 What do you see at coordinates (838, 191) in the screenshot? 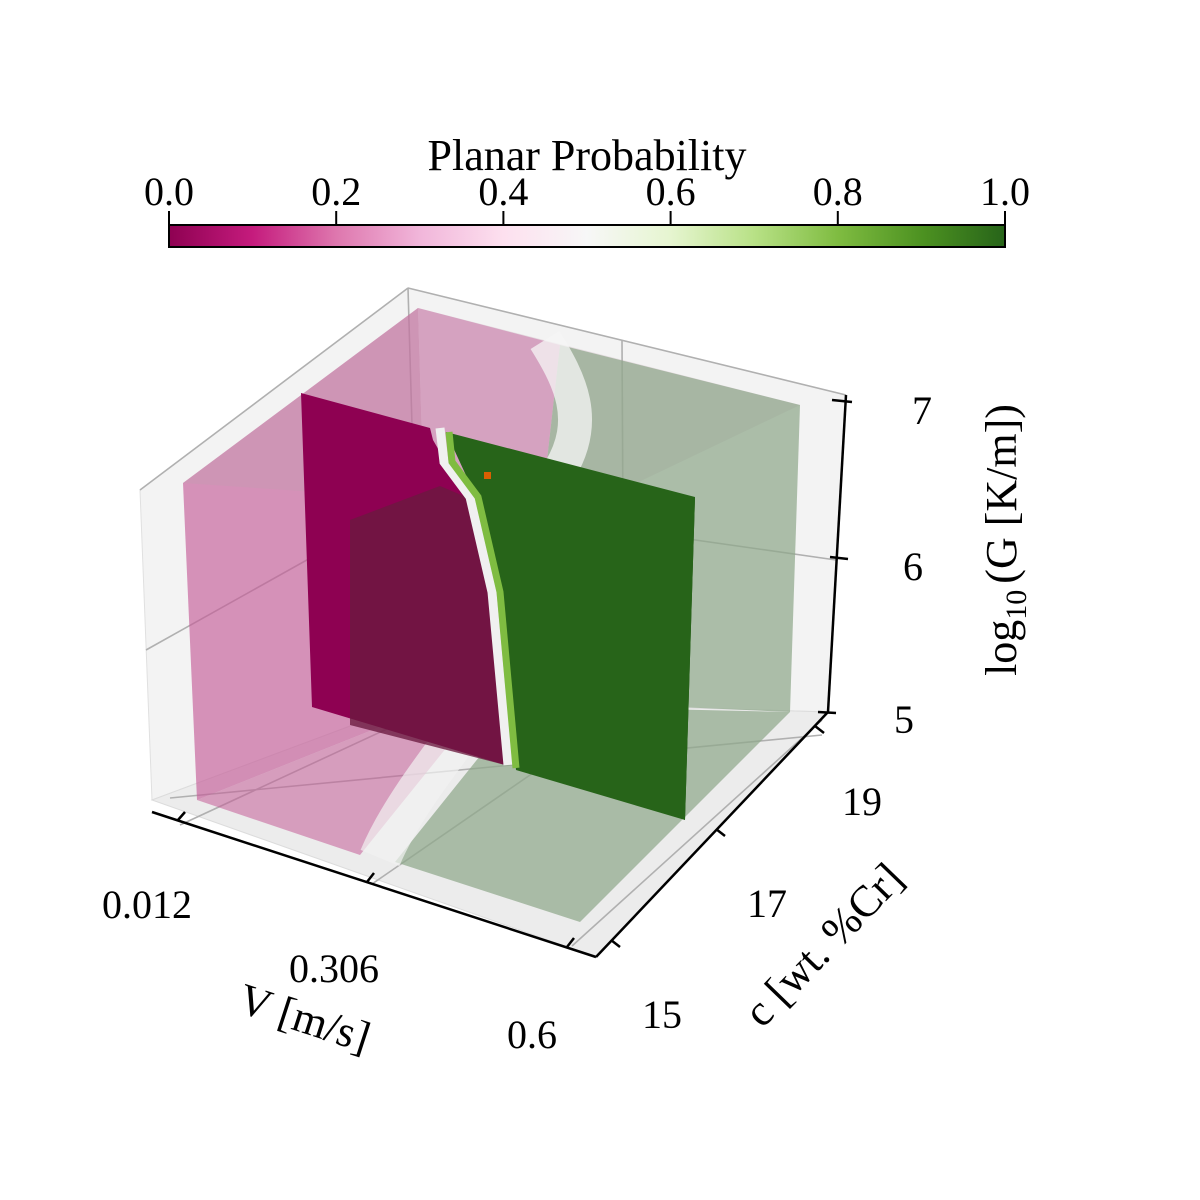
I see `colorbar-tick-label-4: 0.8` at bounding box center [838, 191].